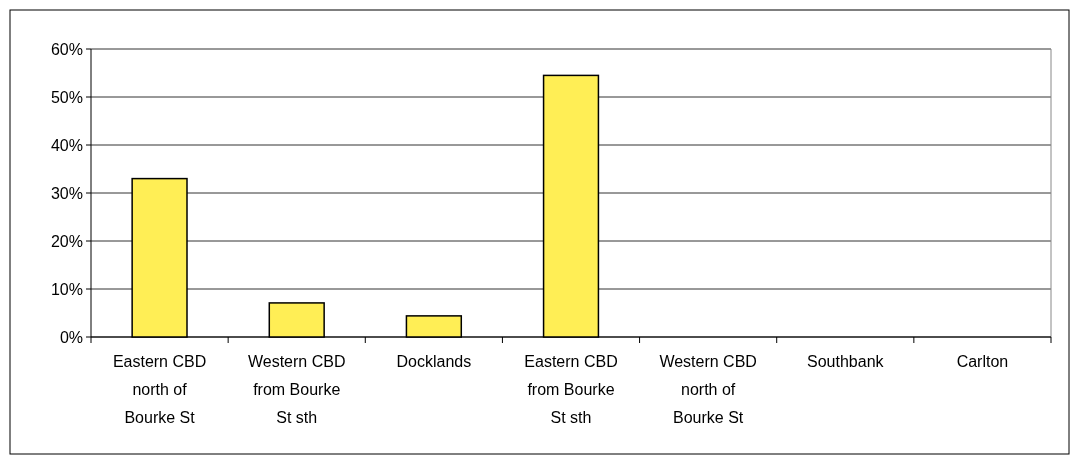 This screenshot has height=456, width=1071. What do you see at coordinates (846, 361) in the screenshot?
I see `x-tick-label: Southbank` at bounding box center [846, 361].